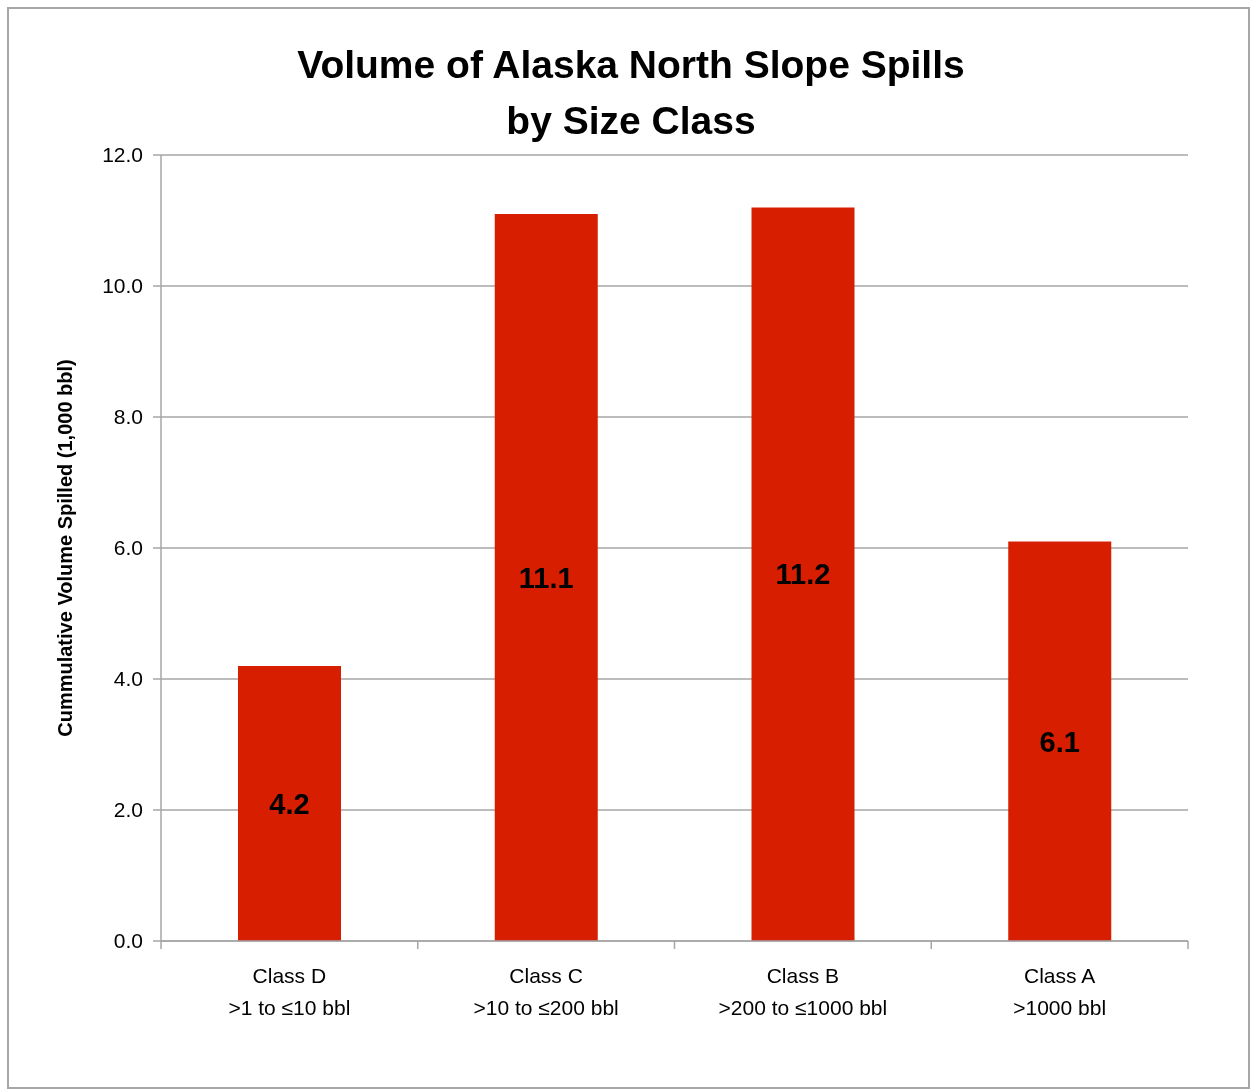  I want to click on y-tick-label: 4.0, so click(128, 679).